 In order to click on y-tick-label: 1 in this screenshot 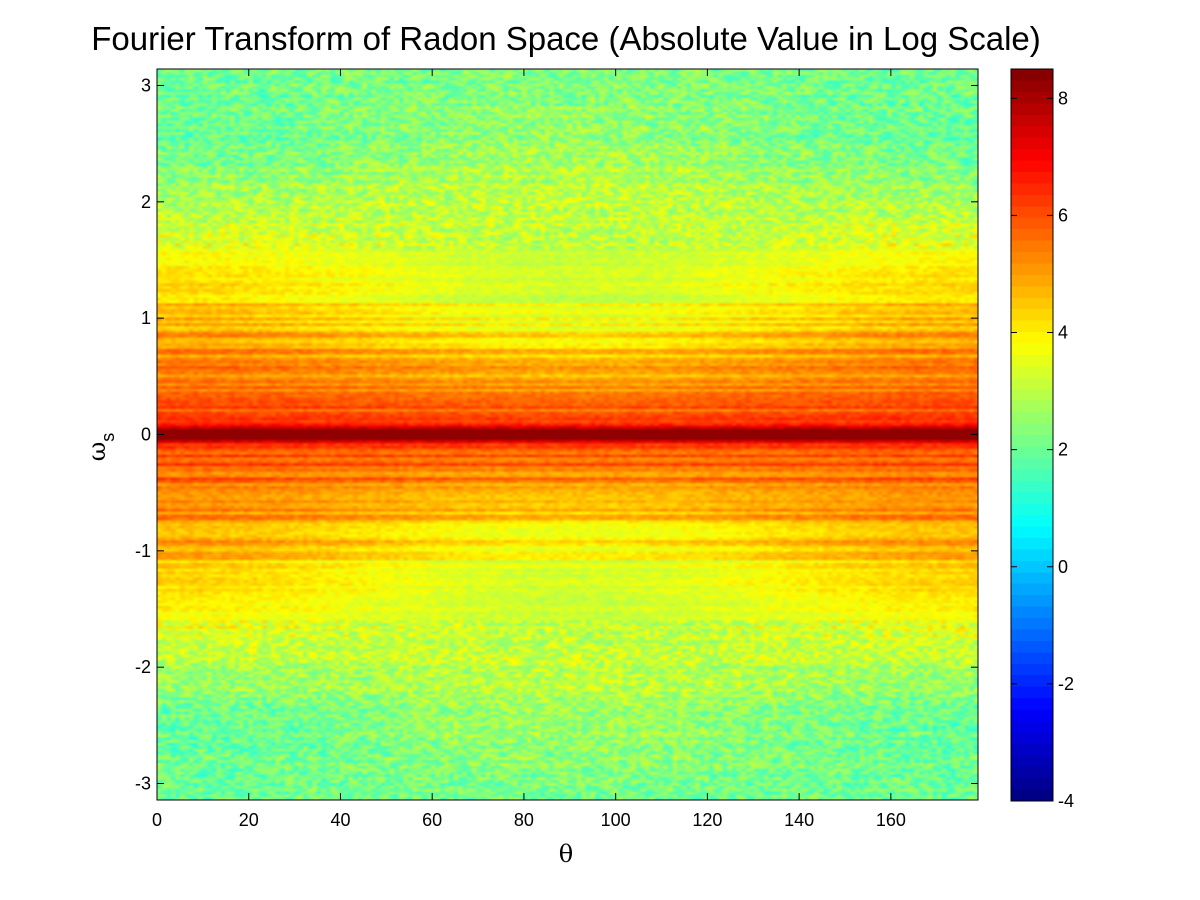, I will do `click(146, 318)`.